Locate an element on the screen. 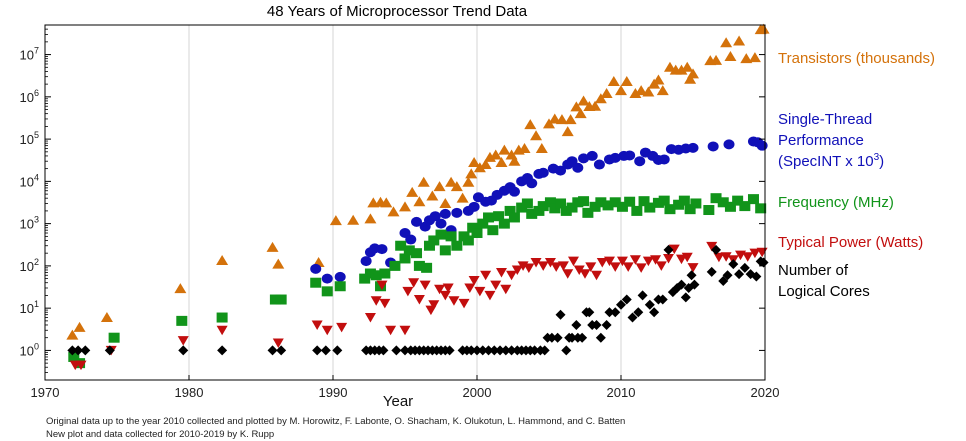 The image size is (966, 441). legend-label: Frequency (MHz) is located at coordinates (836, 202).